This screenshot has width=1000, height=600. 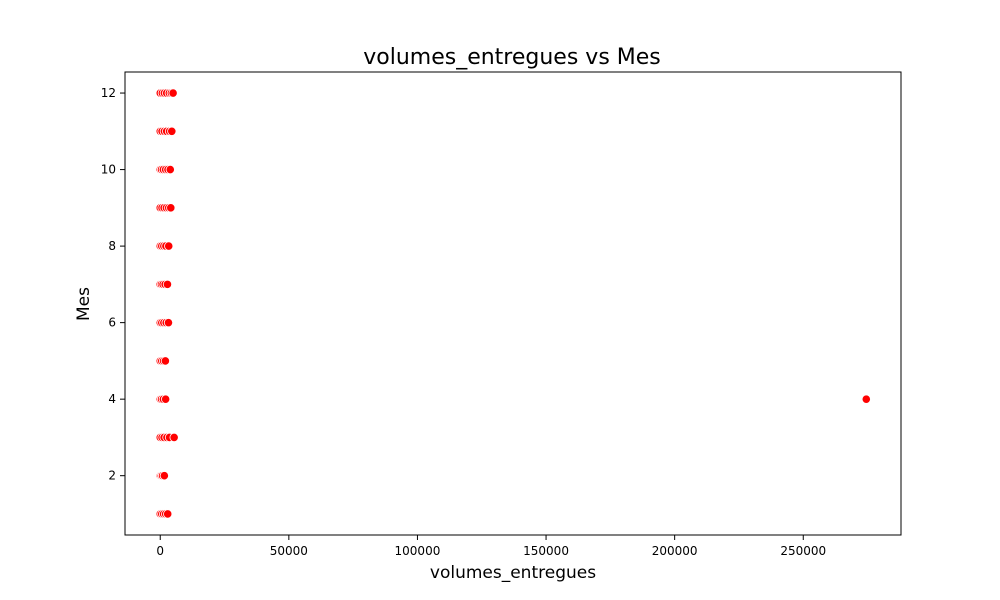 What do you see at coordinates (112, 476) in the screenshot?
I see `y-tick-label: 2` at bounding box center [112, 476].